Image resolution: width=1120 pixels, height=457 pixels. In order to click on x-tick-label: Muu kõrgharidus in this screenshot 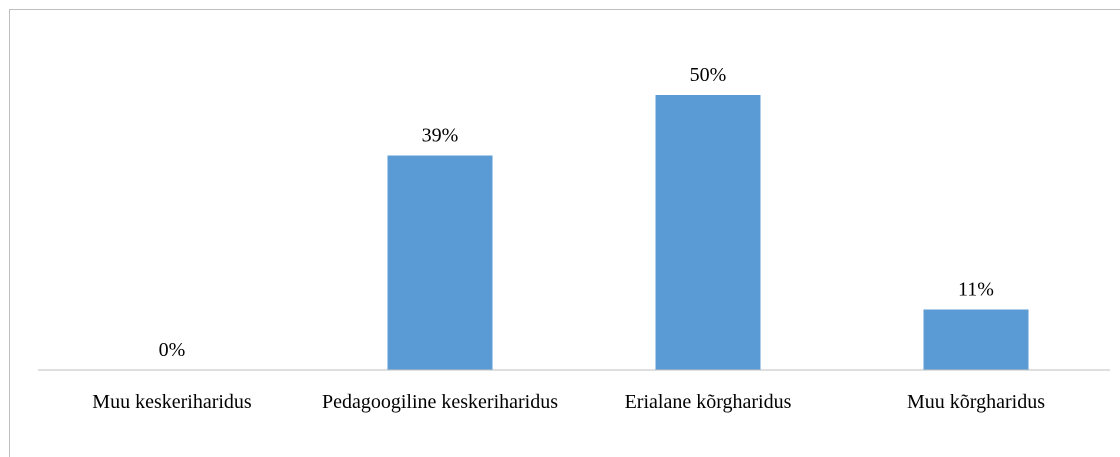, I will do `click(976, 402)`.